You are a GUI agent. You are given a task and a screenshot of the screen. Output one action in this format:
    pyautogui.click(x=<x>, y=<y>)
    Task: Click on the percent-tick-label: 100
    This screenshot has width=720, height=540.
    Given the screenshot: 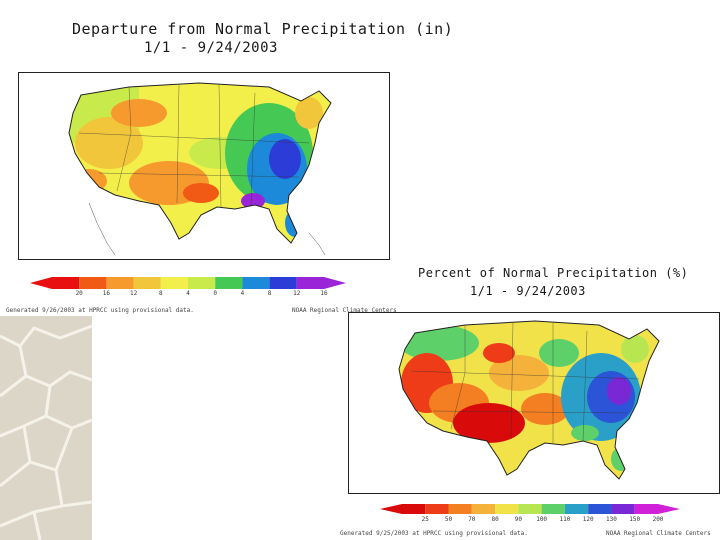 What is the action you would take?
    pyautogui.click(x=542, y=519)
    